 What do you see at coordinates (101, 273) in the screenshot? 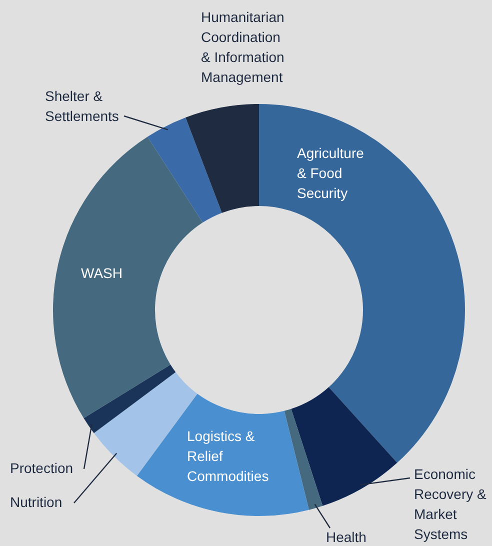
I see `slice-label: WASH` at bounding box center [101, 273].